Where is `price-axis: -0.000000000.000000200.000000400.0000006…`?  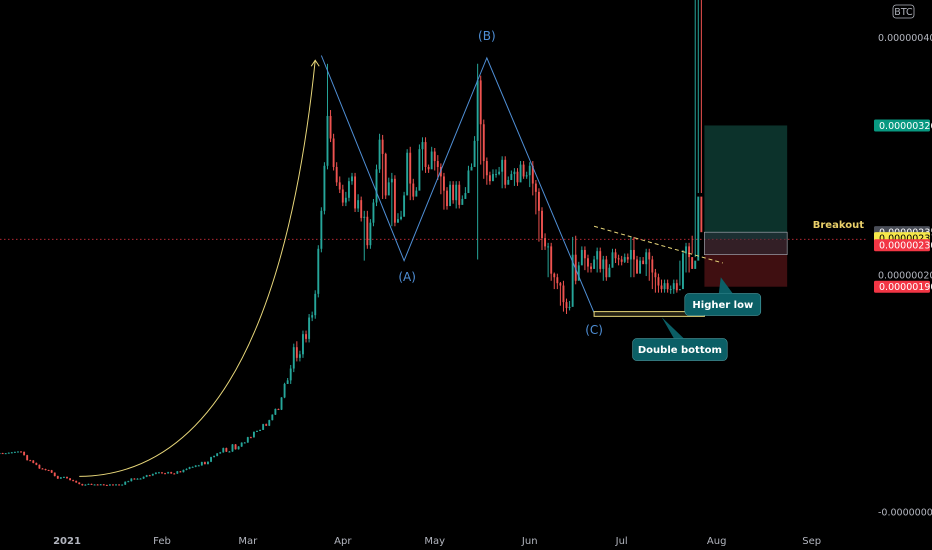
price-axis: -0.000000000.000000200.000000400.0000006… is located at coordinates (903, 259).